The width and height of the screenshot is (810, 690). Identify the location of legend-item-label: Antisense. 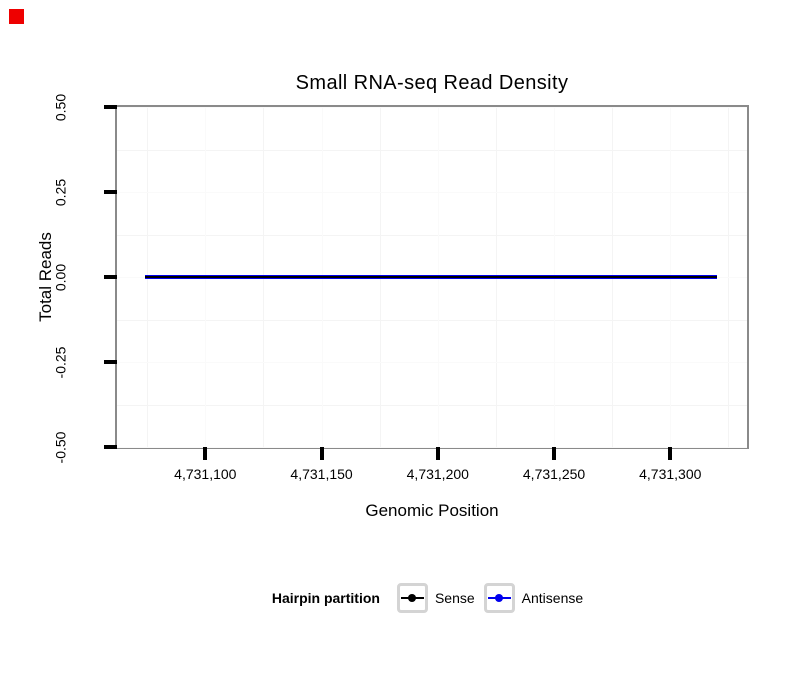
(552, 598).